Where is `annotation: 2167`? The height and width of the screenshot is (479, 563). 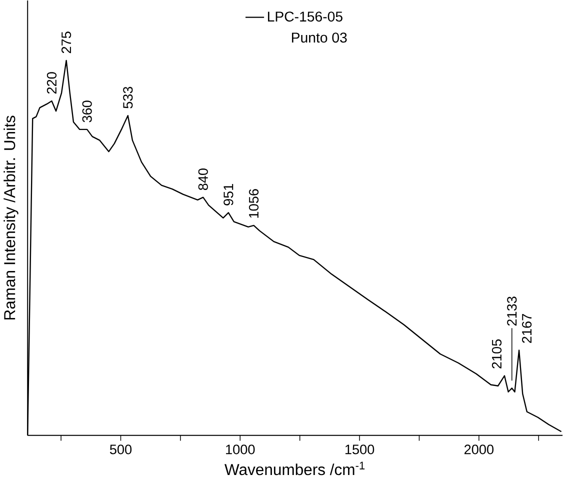
annotation: 2167 is located at coordinates (527, 329).